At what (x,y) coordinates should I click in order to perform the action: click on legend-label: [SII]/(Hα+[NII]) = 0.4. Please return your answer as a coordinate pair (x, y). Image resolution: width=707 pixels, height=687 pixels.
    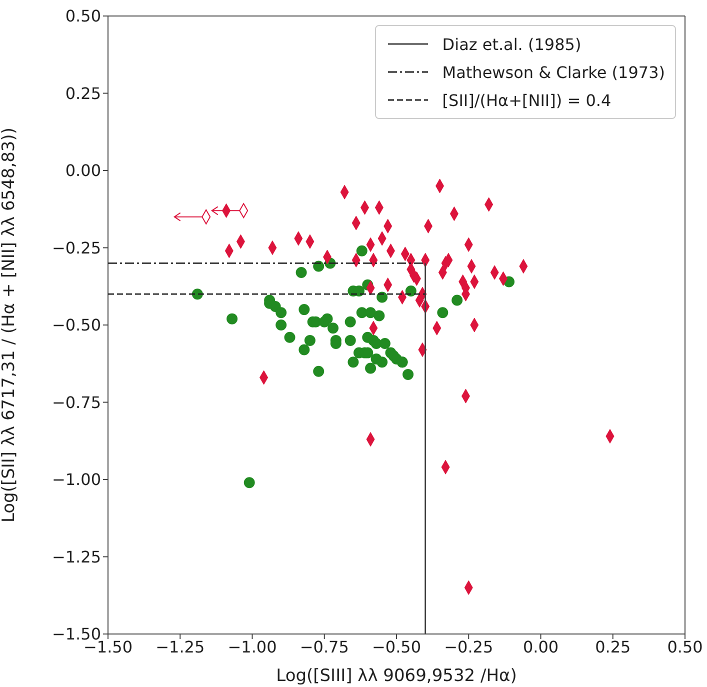
    Looking at the image, I should click on (527, 100).